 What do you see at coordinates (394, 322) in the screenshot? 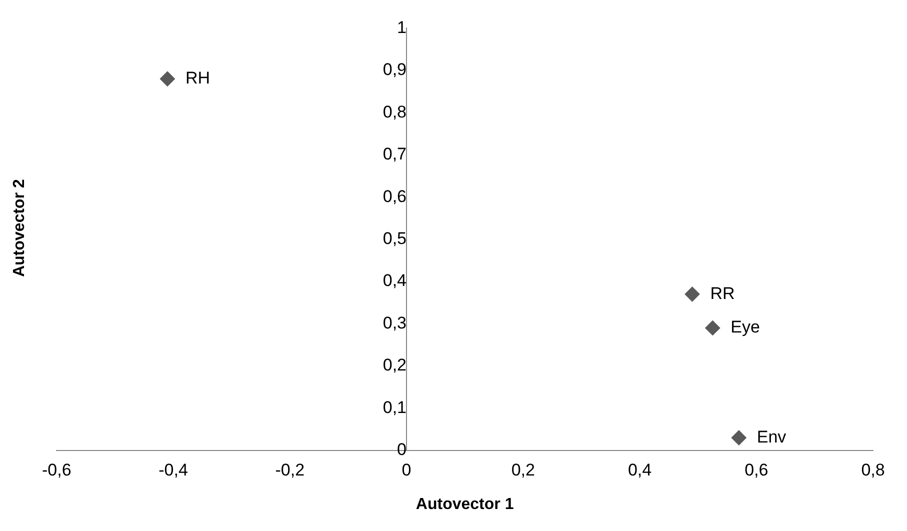
I see `y-tick-label: 0,3` at bounding box center [394, 322].